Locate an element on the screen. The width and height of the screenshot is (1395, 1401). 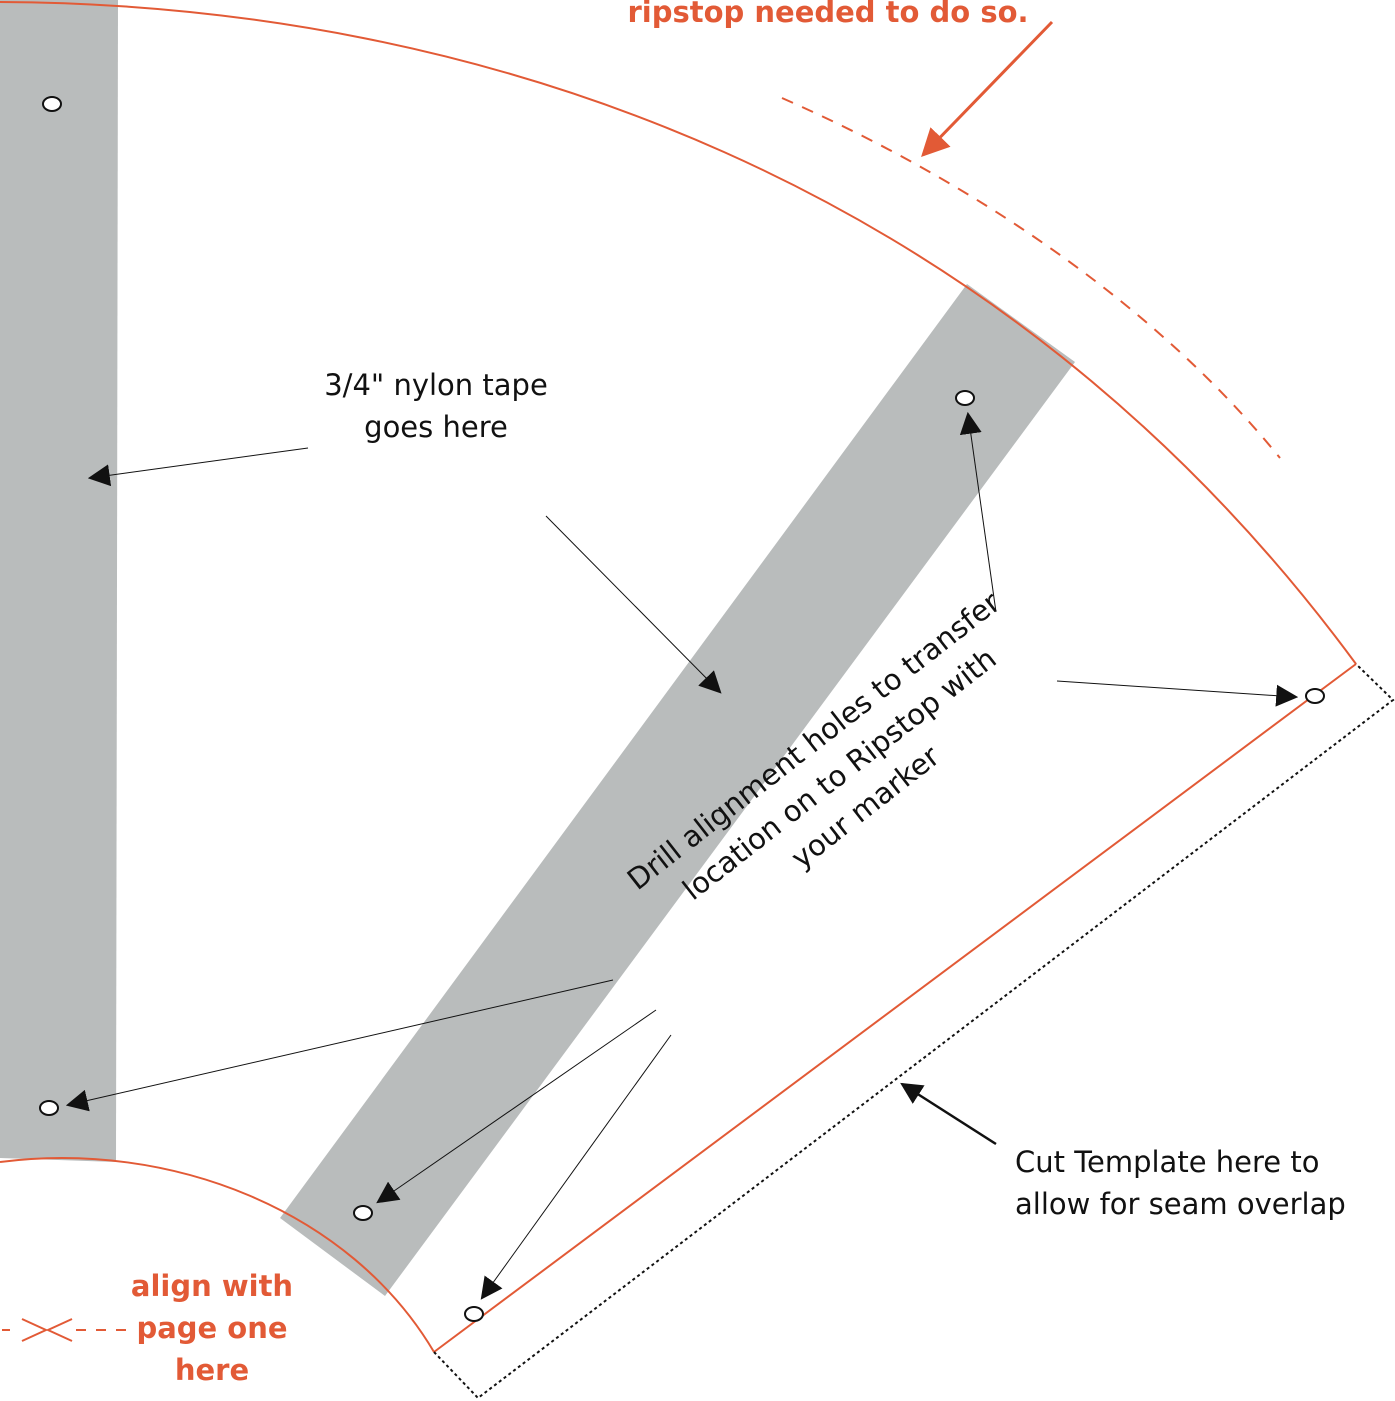
drill-arrow-top-hole is located at coordinates (978, 512).